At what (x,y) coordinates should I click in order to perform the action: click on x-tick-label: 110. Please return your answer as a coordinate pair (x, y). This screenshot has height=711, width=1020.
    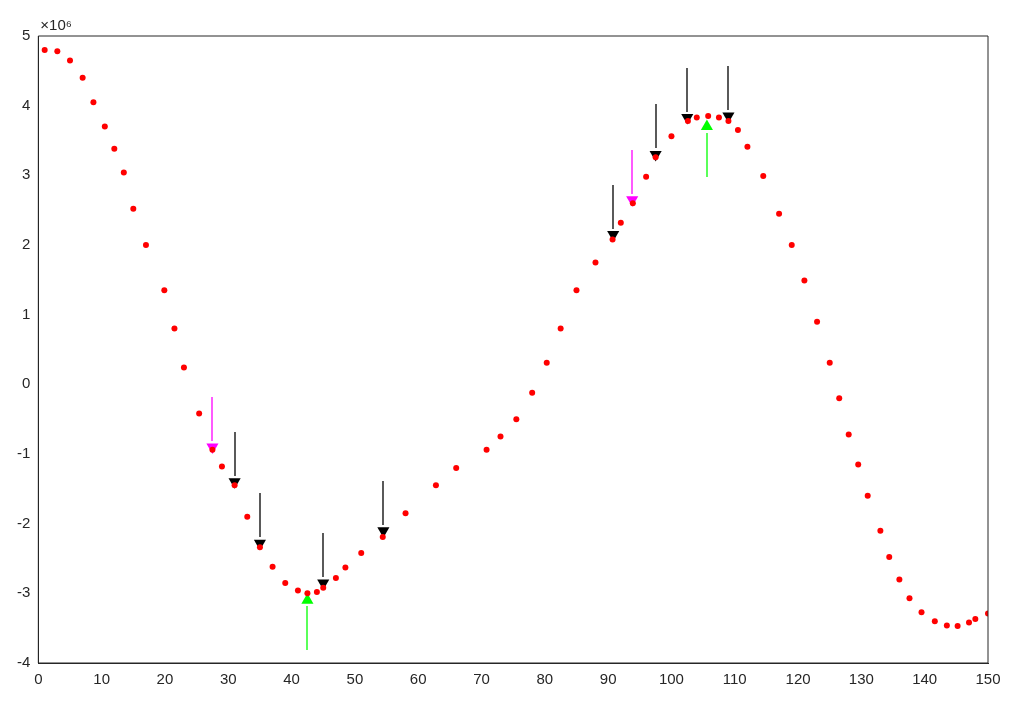
    Looking at the image, I should click on (734, 679).